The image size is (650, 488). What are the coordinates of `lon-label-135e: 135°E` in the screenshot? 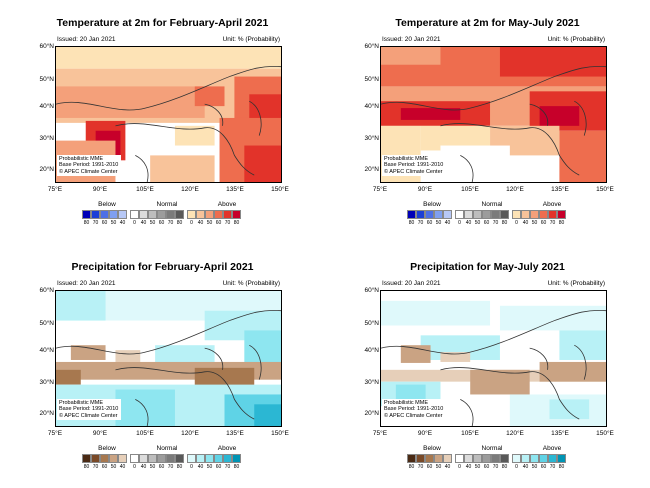 It's located at (235, 433).